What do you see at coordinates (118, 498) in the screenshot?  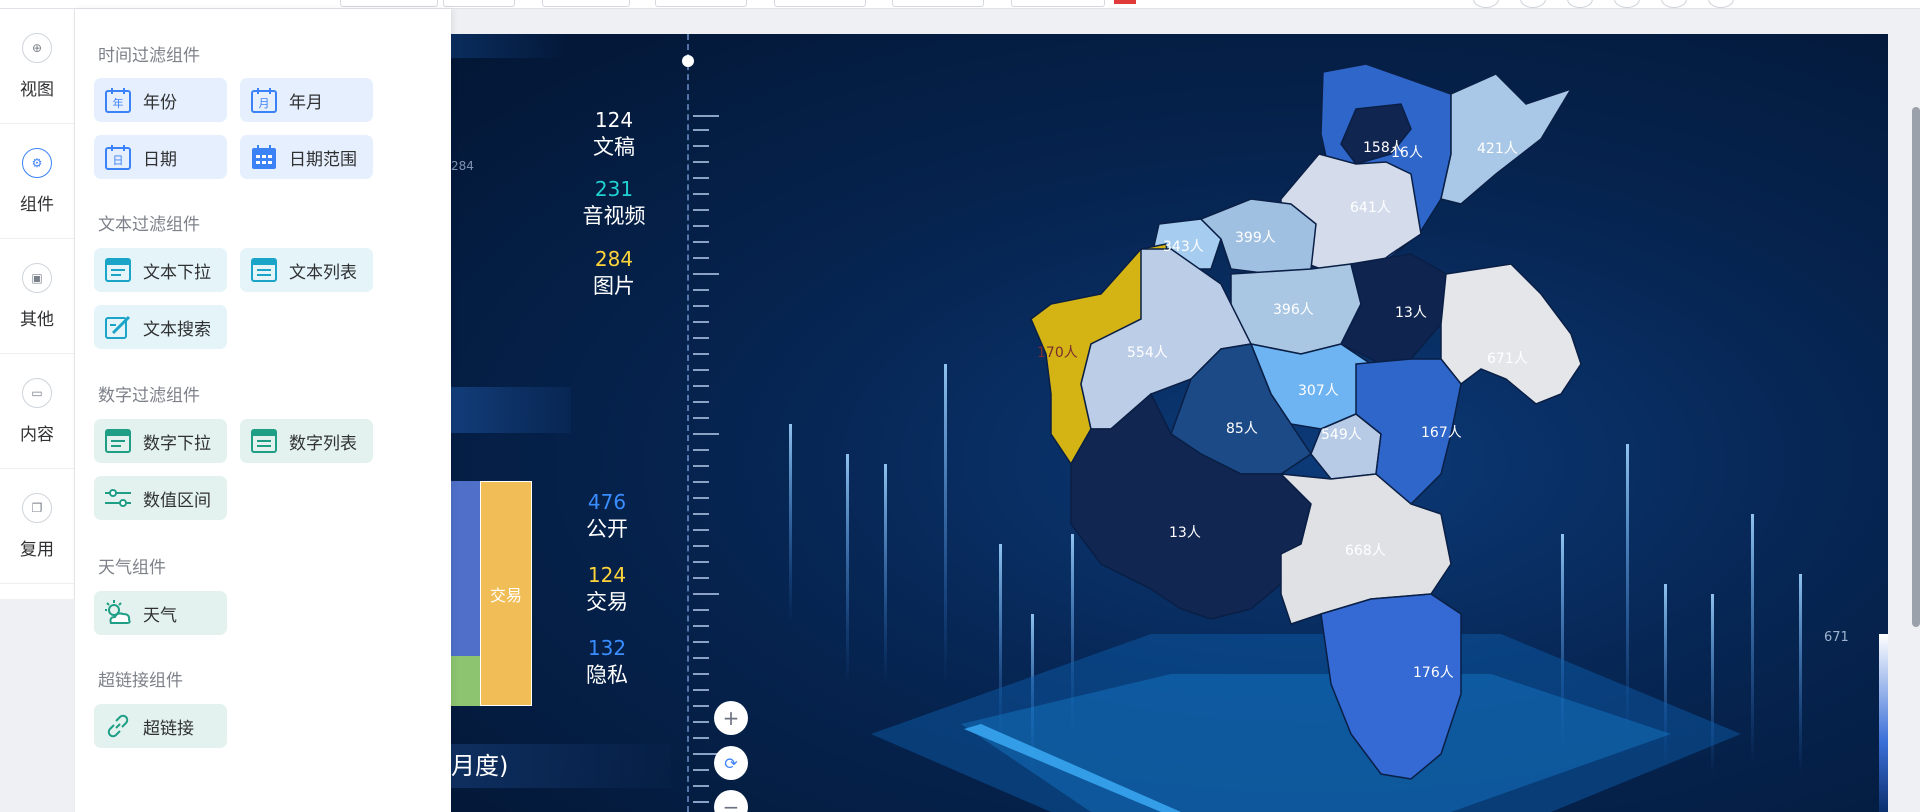 I see `slider-range-icon` at bounding box center [118, 498].